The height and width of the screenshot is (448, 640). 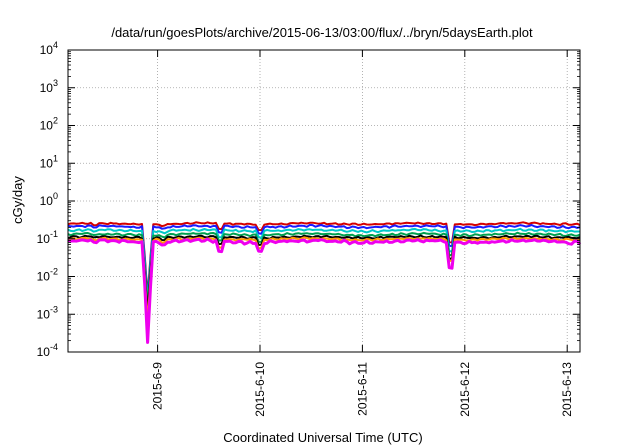 I want to click on x-tick-label: 2015-6-10, so click(x=260, y=389).